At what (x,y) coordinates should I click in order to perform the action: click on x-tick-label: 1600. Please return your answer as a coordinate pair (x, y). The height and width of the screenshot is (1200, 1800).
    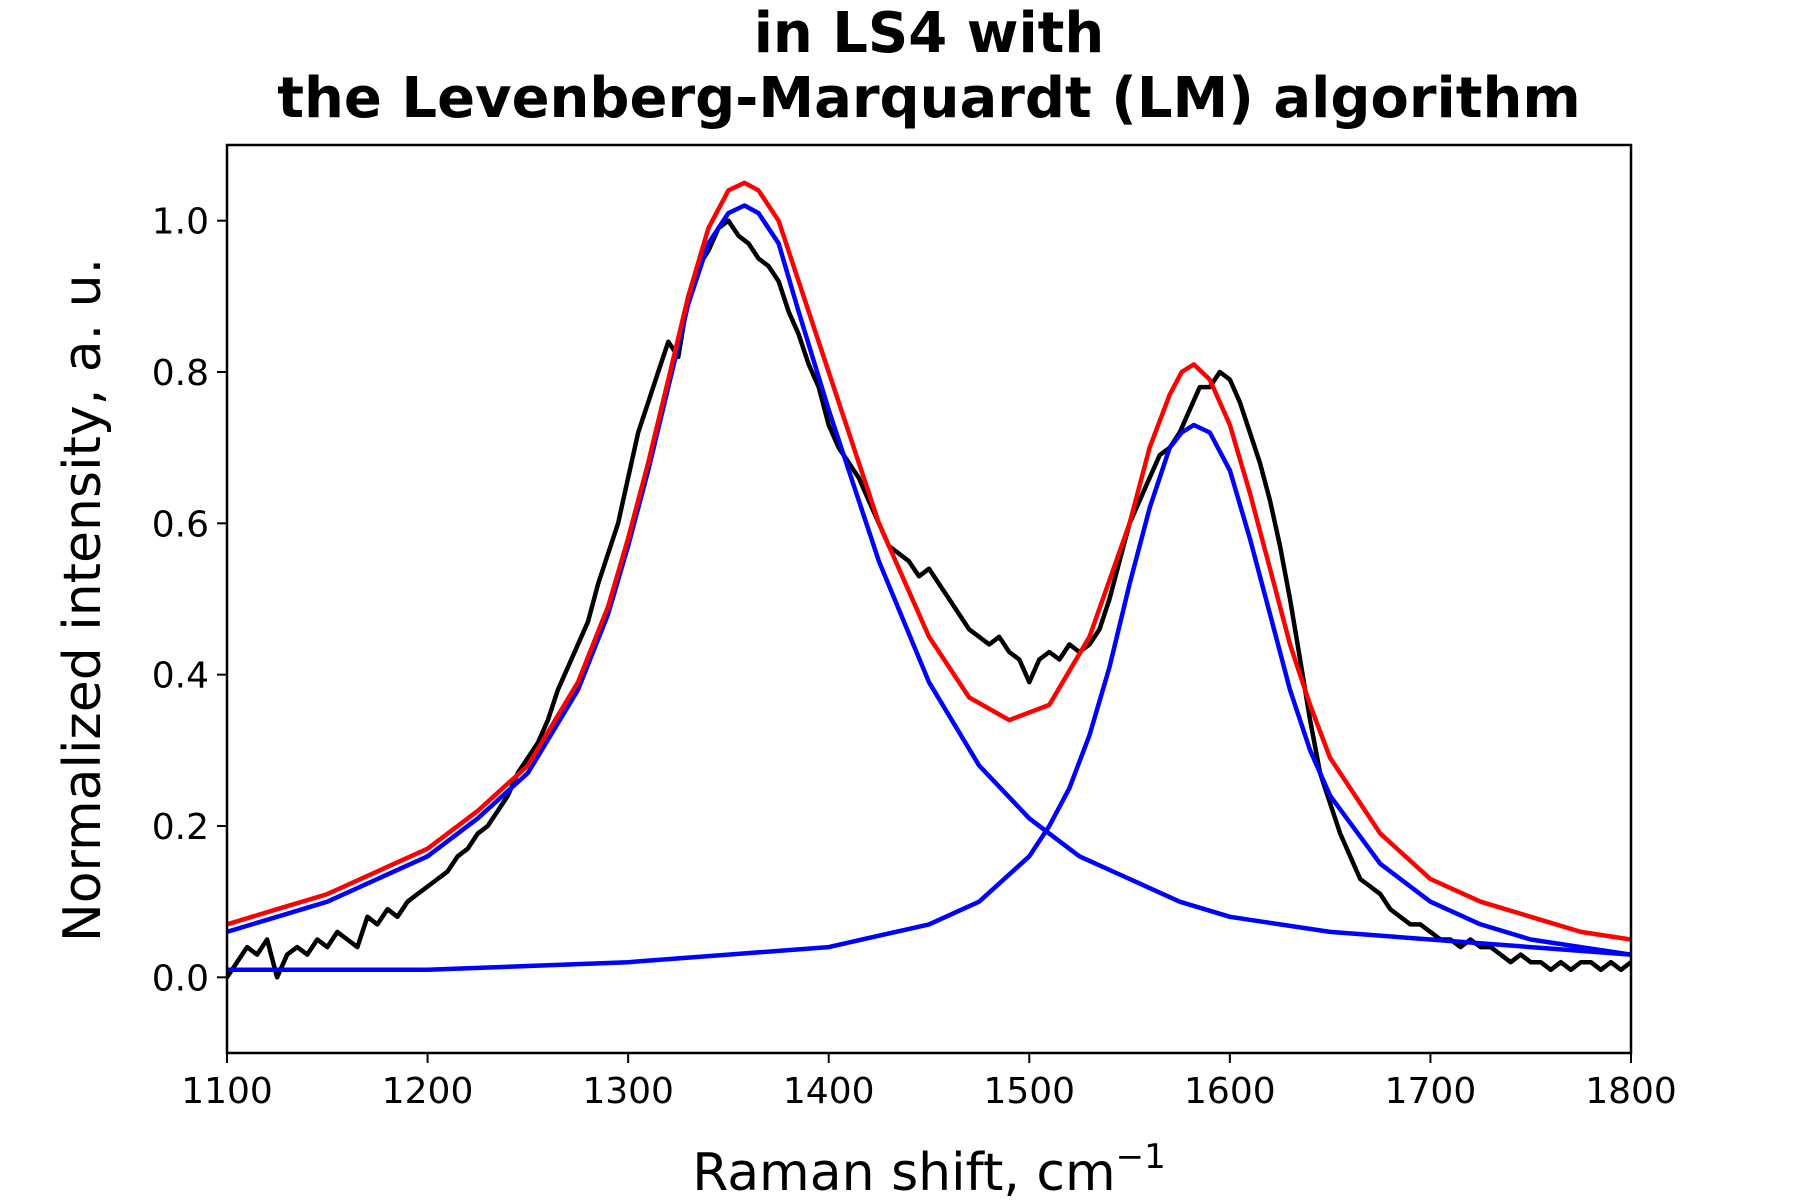
    Looking at the image, I should click on (1230, 1091).